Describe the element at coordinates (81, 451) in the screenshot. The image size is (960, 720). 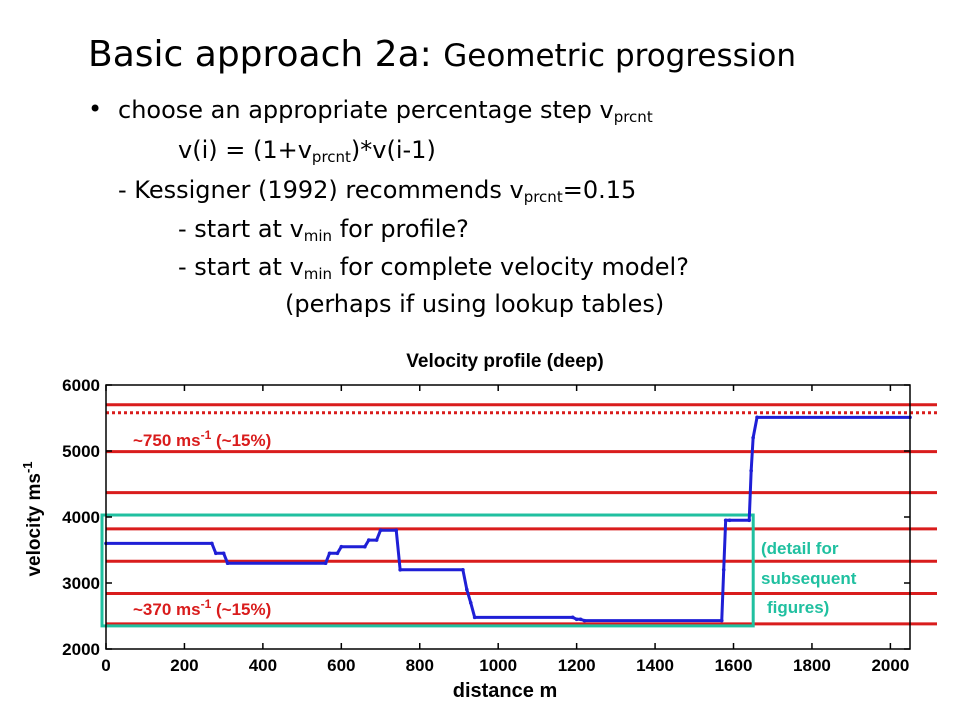
I see `y-tick-label: 5000` at that location.